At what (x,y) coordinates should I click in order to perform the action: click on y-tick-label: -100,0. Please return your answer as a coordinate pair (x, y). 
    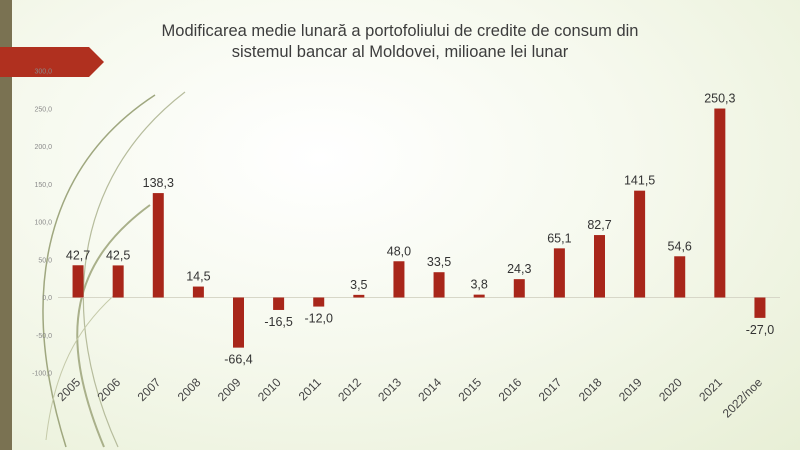
    Looking at the image, I should click on (42, 374).